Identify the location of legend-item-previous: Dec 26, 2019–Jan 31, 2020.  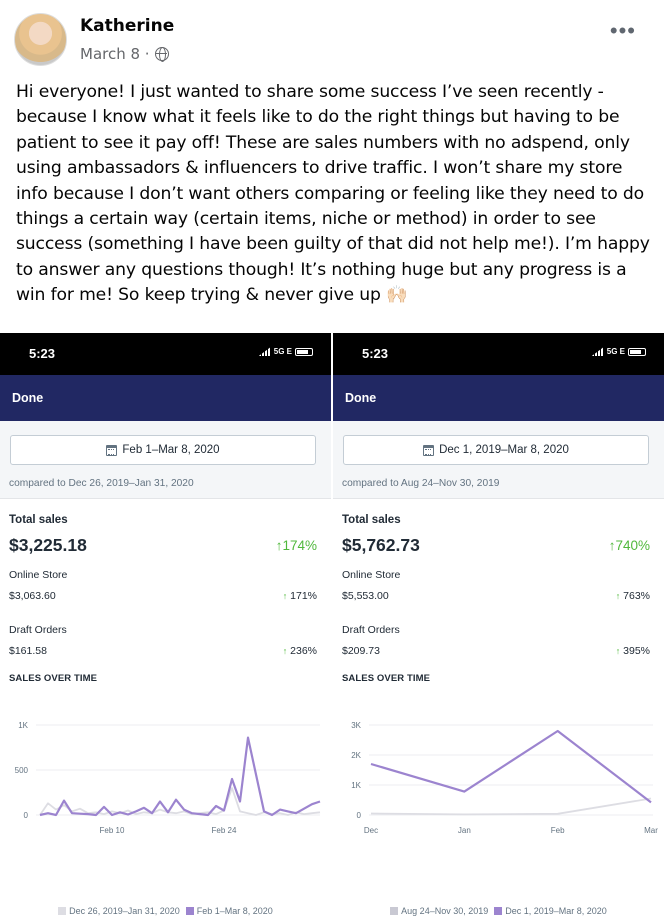
(119, 911).